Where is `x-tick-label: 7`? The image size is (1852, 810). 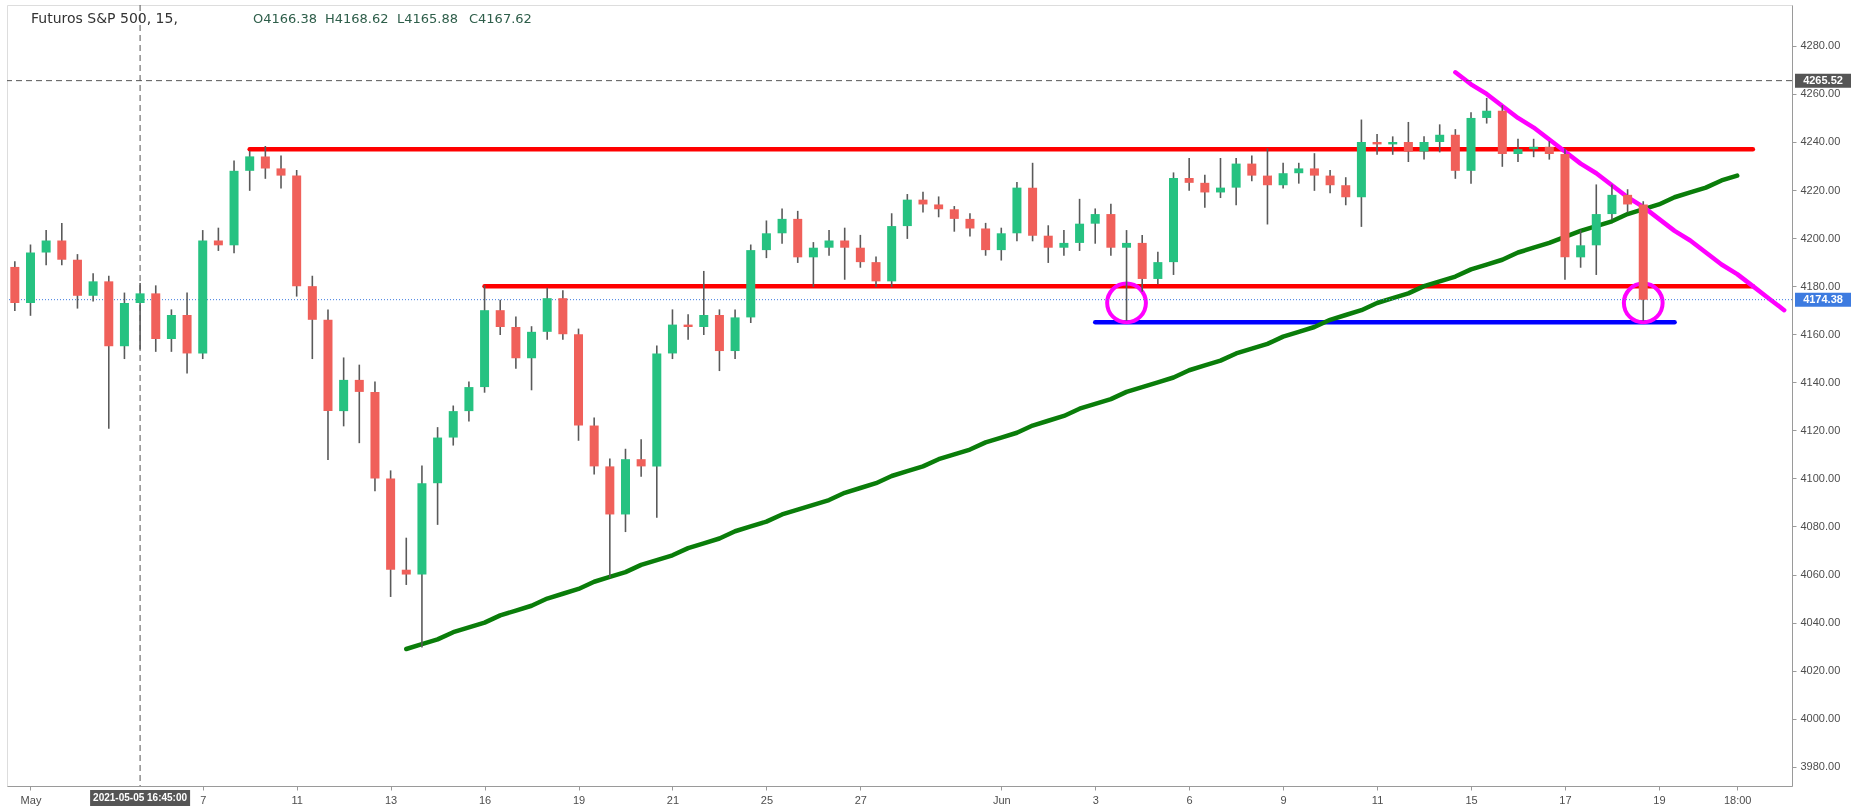
x-tick-label: 7 is located at coordinates (203, 799).